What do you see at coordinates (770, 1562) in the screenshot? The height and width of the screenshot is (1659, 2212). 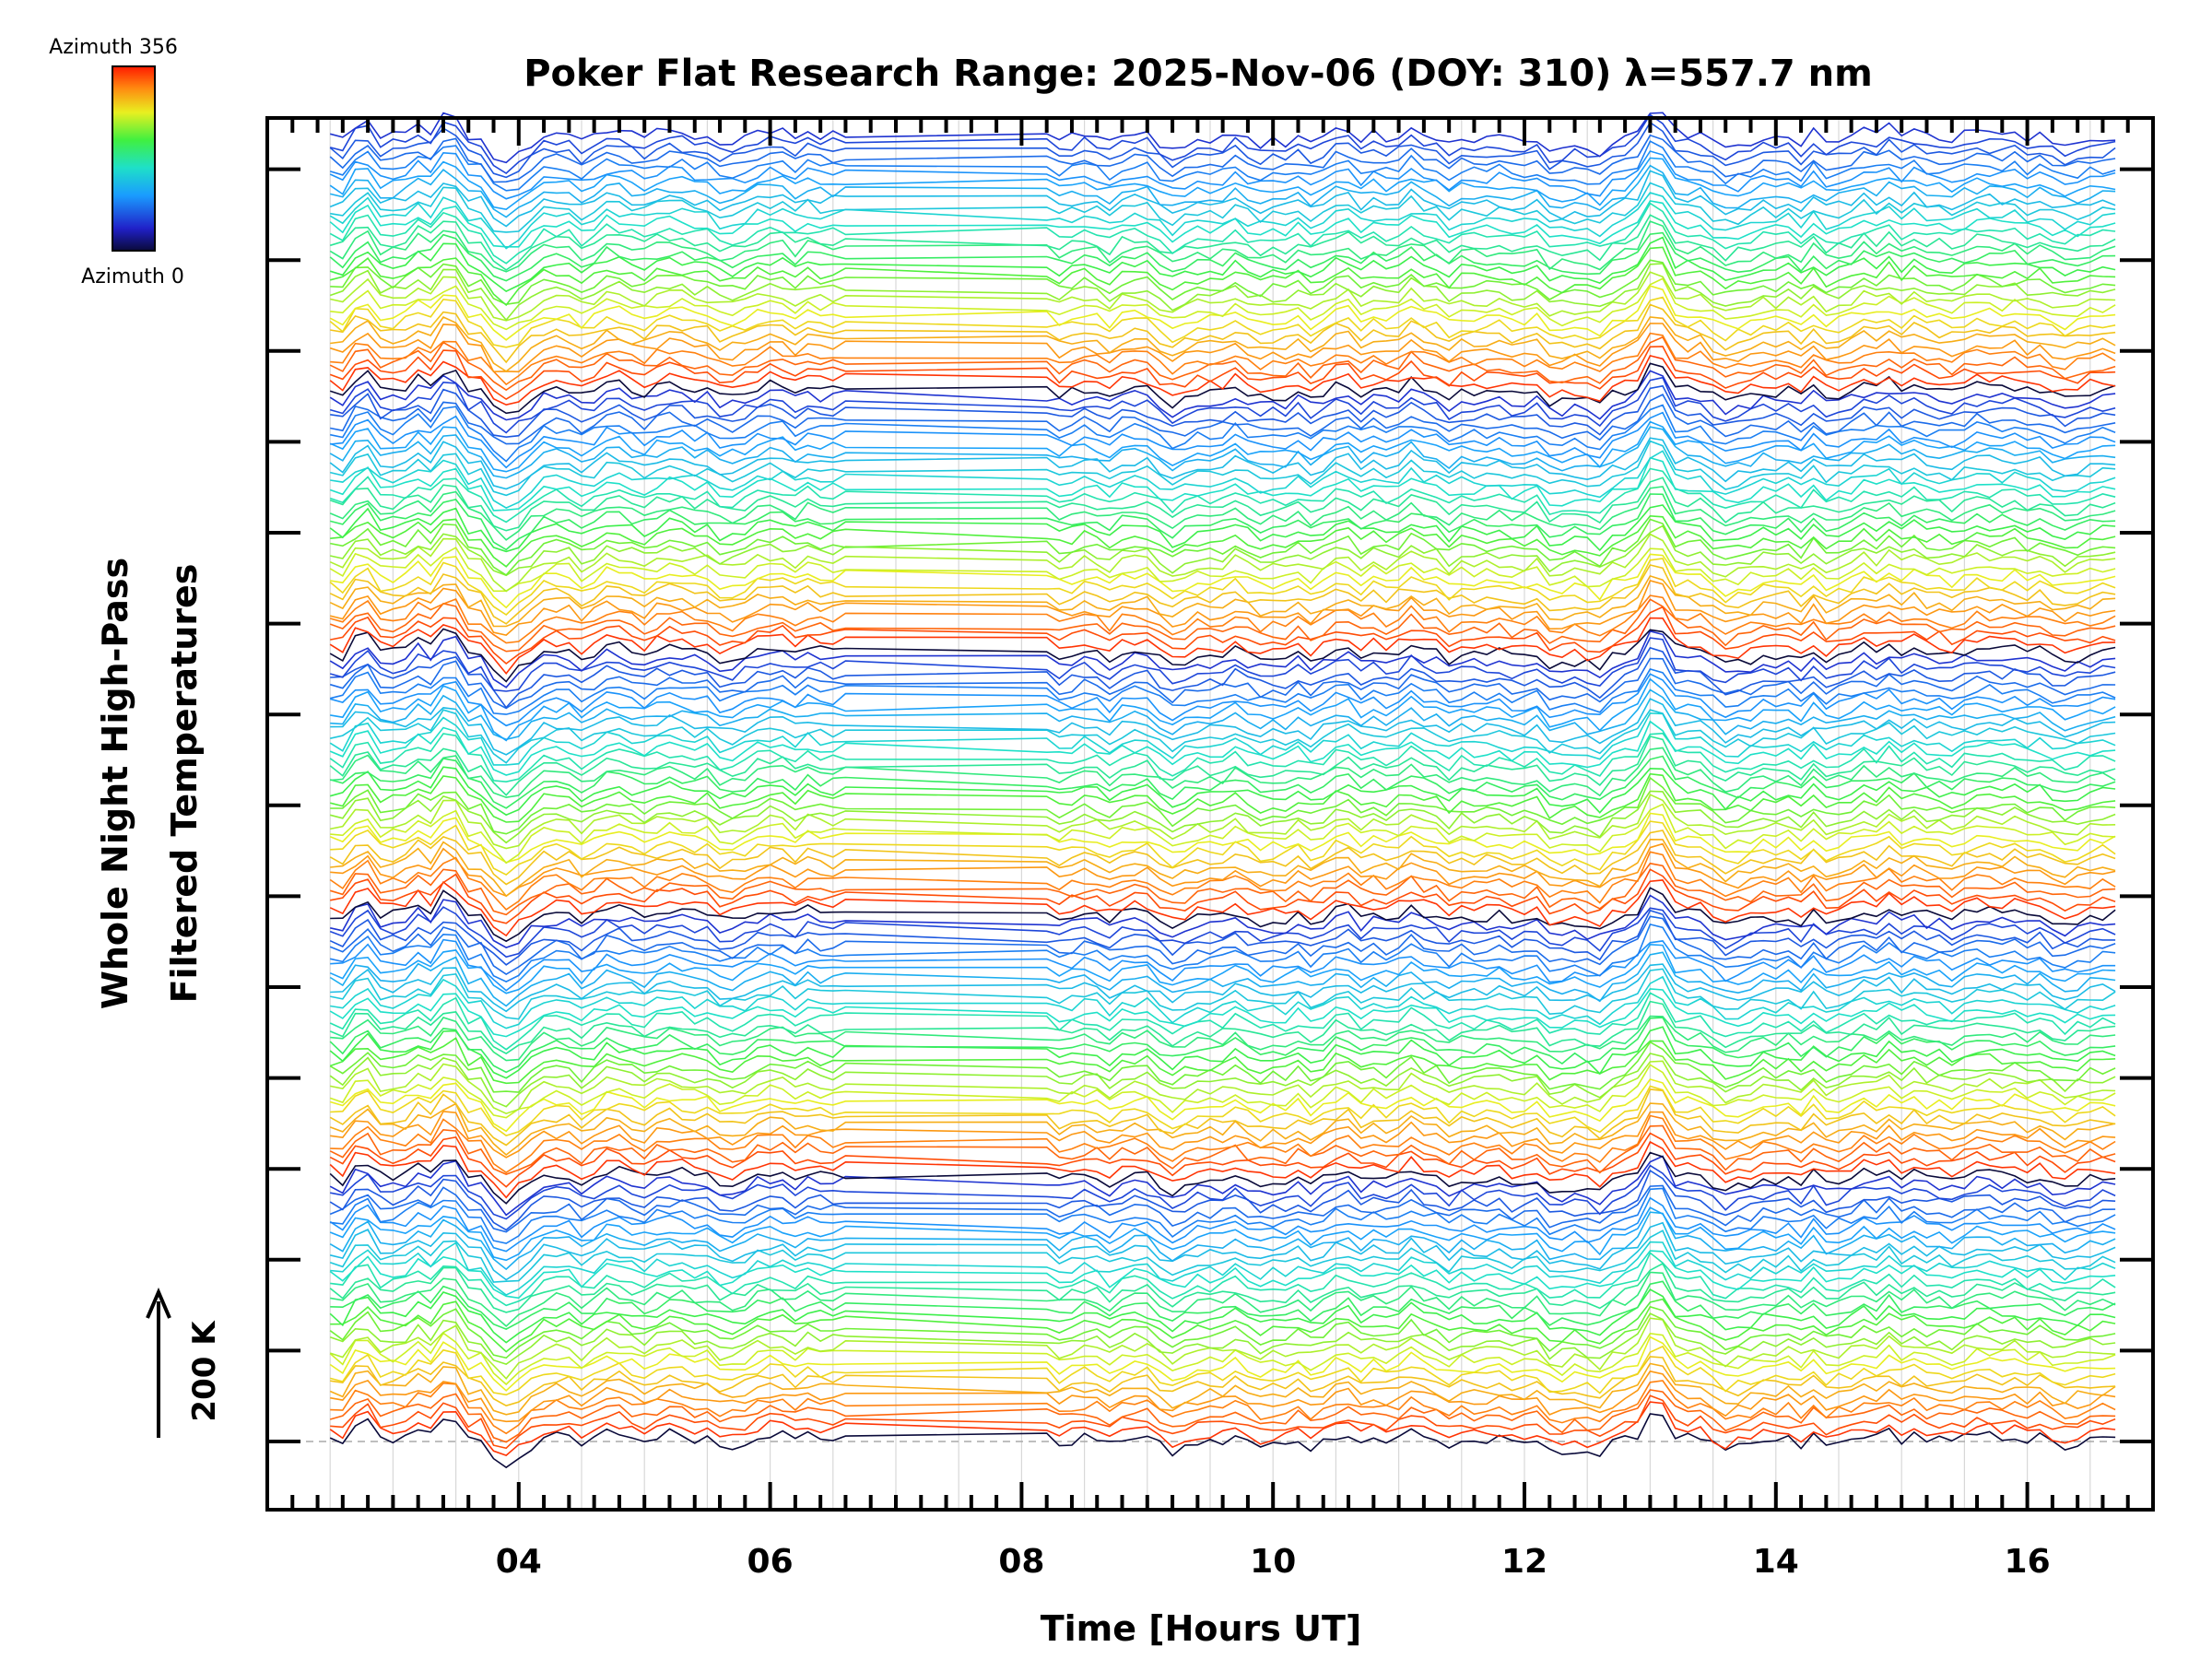 I see `x-tick-label: 06` at bounding box center [770, 1562].